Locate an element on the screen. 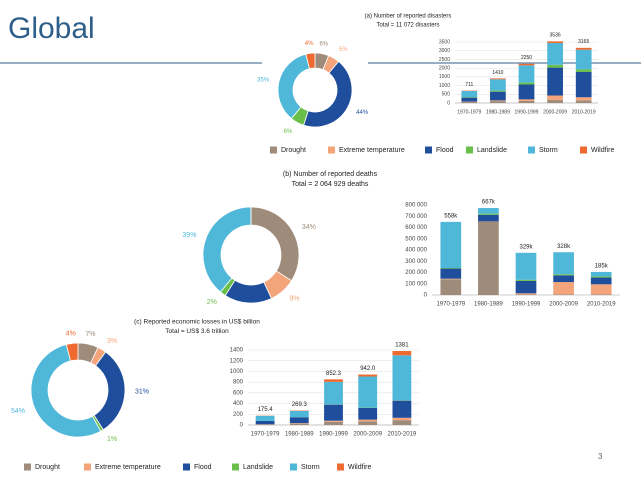 This screenshot has width=641, height=480. y-tick-label: 700 000 is located at coordinates (416, 217).